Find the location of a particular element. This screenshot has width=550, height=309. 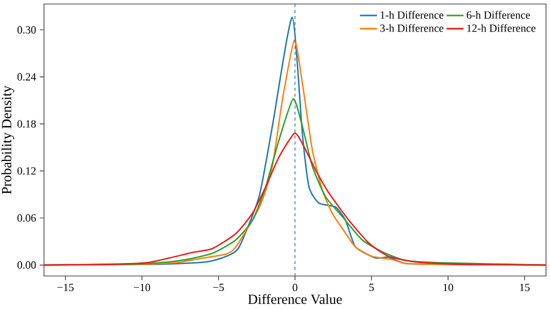

y-tick-label: 0.00 is located at coordinates (26, 265).